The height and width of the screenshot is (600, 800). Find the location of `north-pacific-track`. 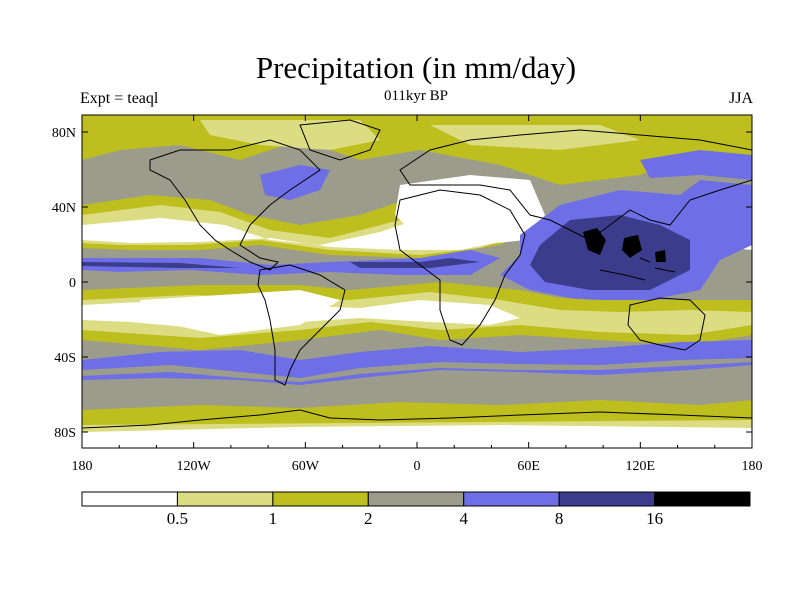

north-pacific-track is located at coordinates (696, 165).